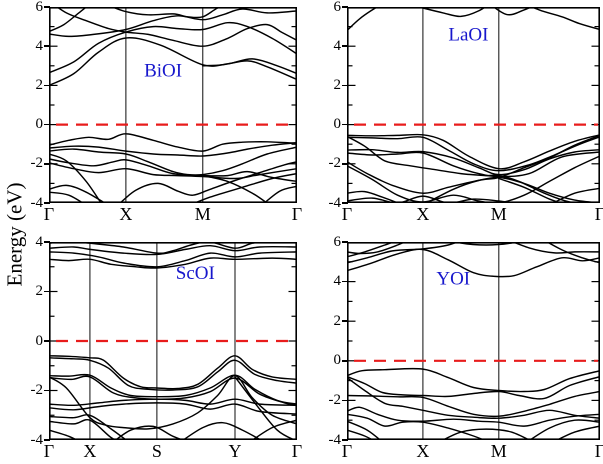  I want to click on panel-title-bioi: BiOI, so click(163, 71).